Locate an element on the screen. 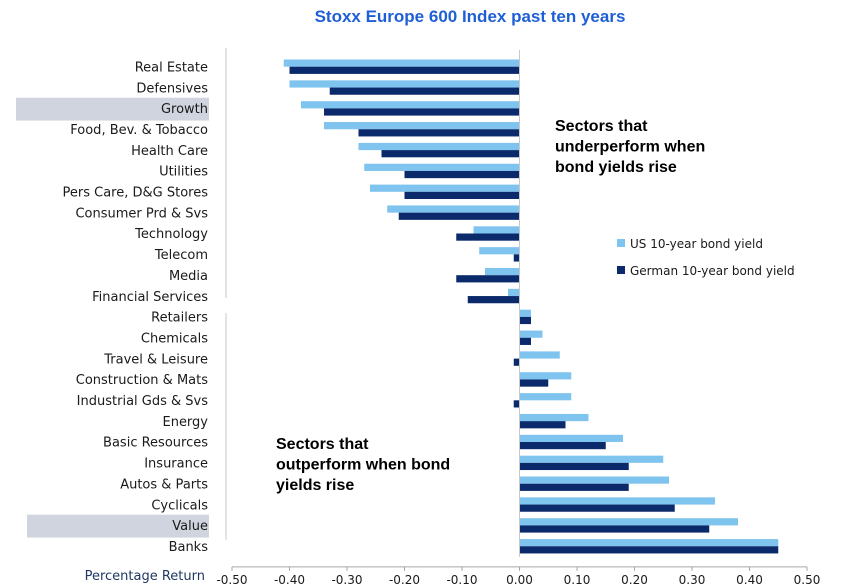 The width and height of the screenshot is (841, 588). category-label-media: Media is located at coordinates (188, 276).